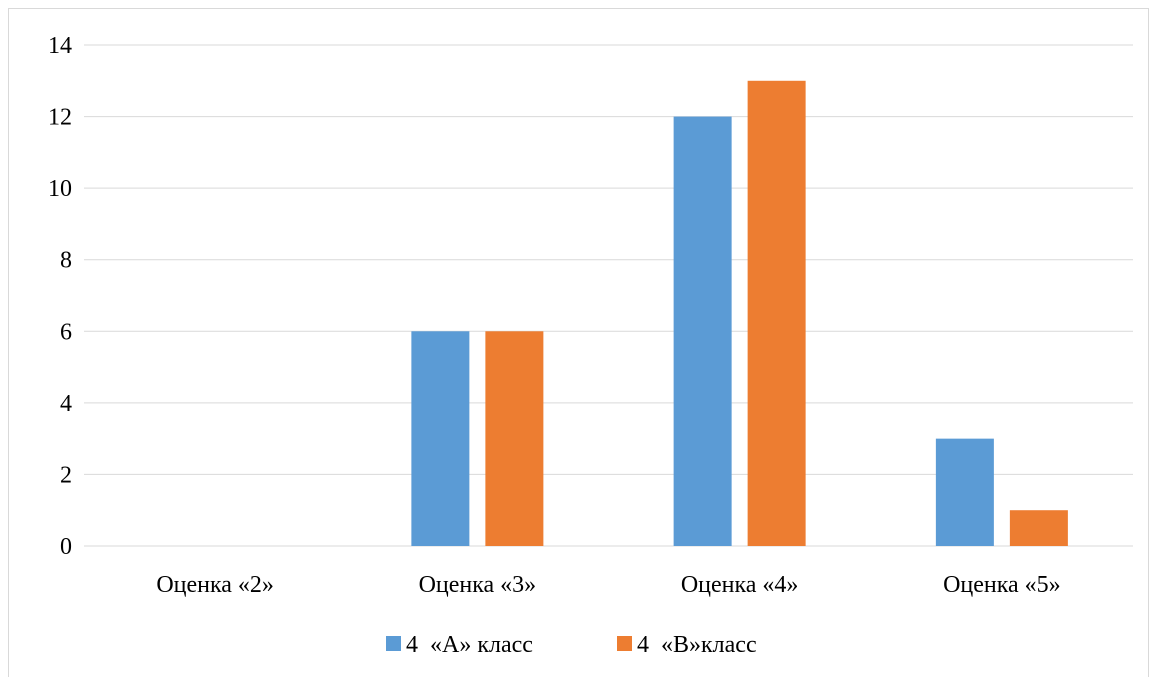 The image size is (1150, 677). What do you see at coordinates (60, 46) in the screenshot?
I see `y-tick-label: 14` at bounding box center [60, 46].